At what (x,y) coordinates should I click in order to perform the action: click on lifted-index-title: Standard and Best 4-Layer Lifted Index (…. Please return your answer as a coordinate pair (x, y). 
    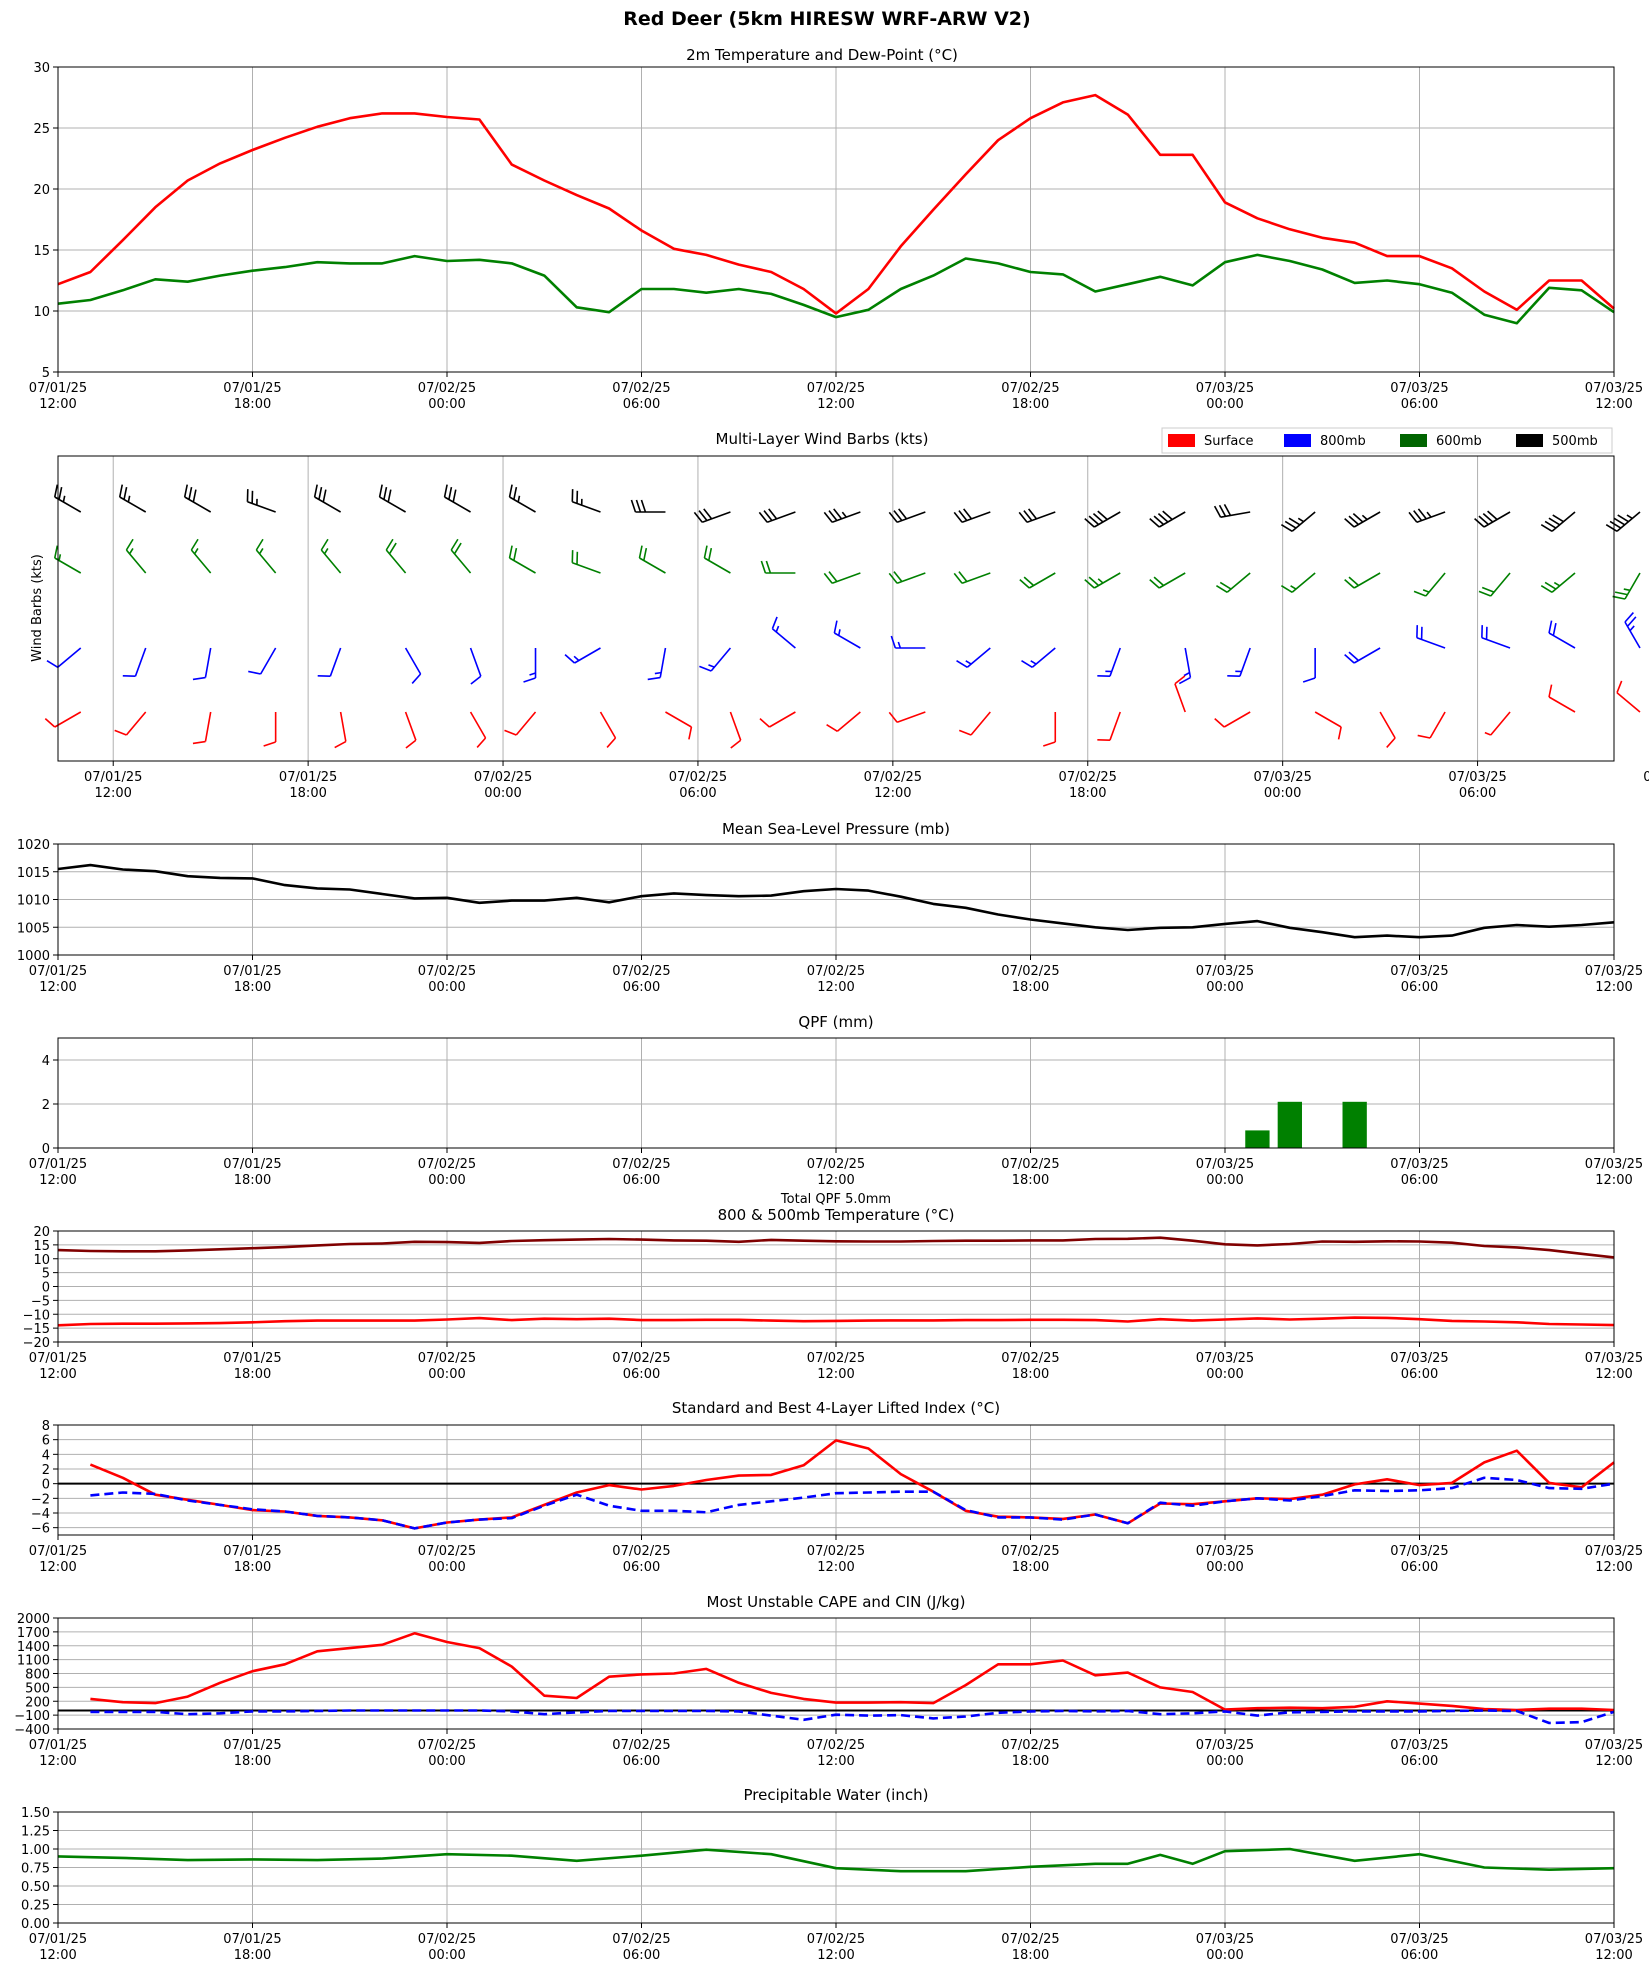
    Looking at the image, I should click on (836, 1408).